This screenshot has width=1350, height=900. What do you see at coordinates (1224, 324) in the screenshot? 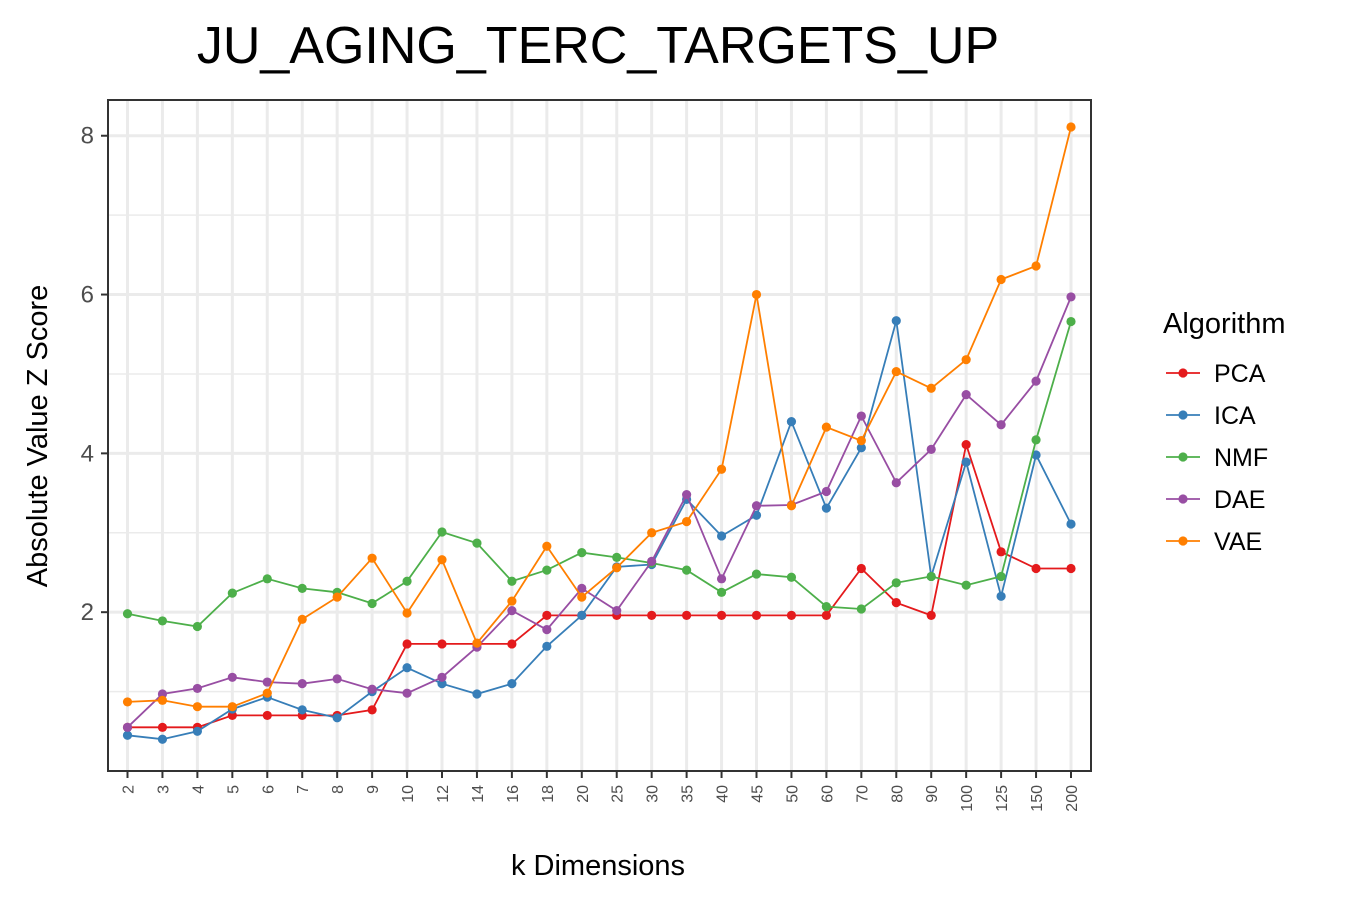
I see `legend-title: Algorithm` at bounding box center [1224, 324].